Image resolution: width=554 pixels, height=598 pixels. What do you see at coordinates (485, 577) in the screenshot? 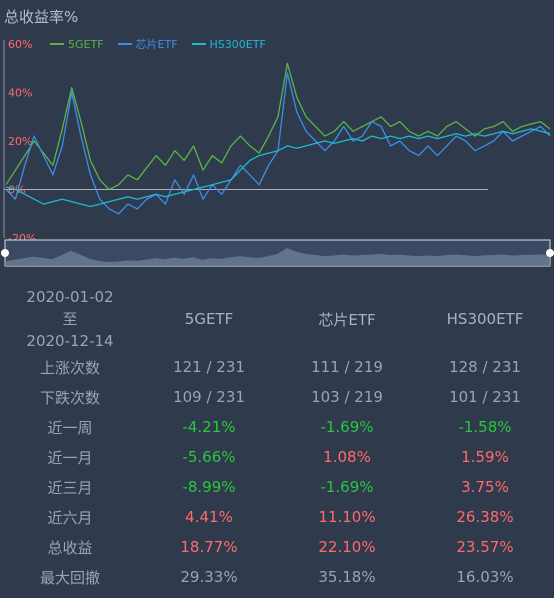
I see `stats-cell: 16.03%` at bounding box center [485, 577].